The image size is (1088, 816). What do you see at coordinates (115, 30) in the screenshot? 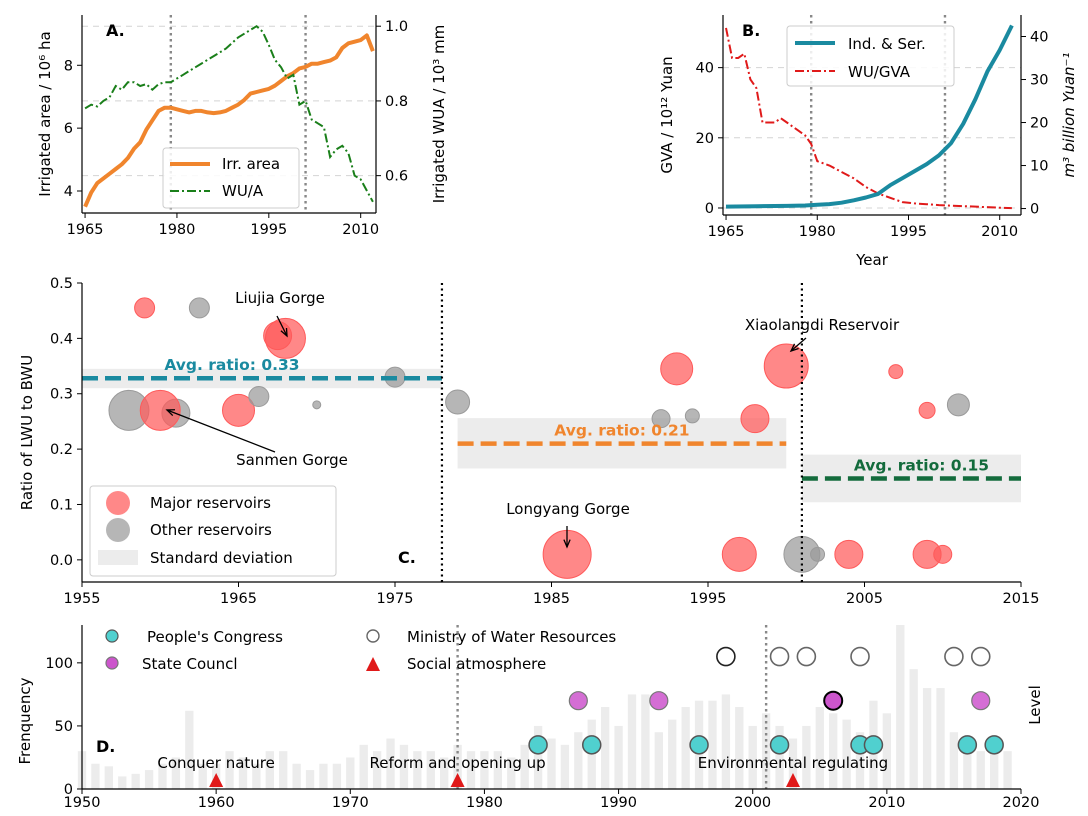
I see `panel-label-a: A.` at bounding box center [115, 30].